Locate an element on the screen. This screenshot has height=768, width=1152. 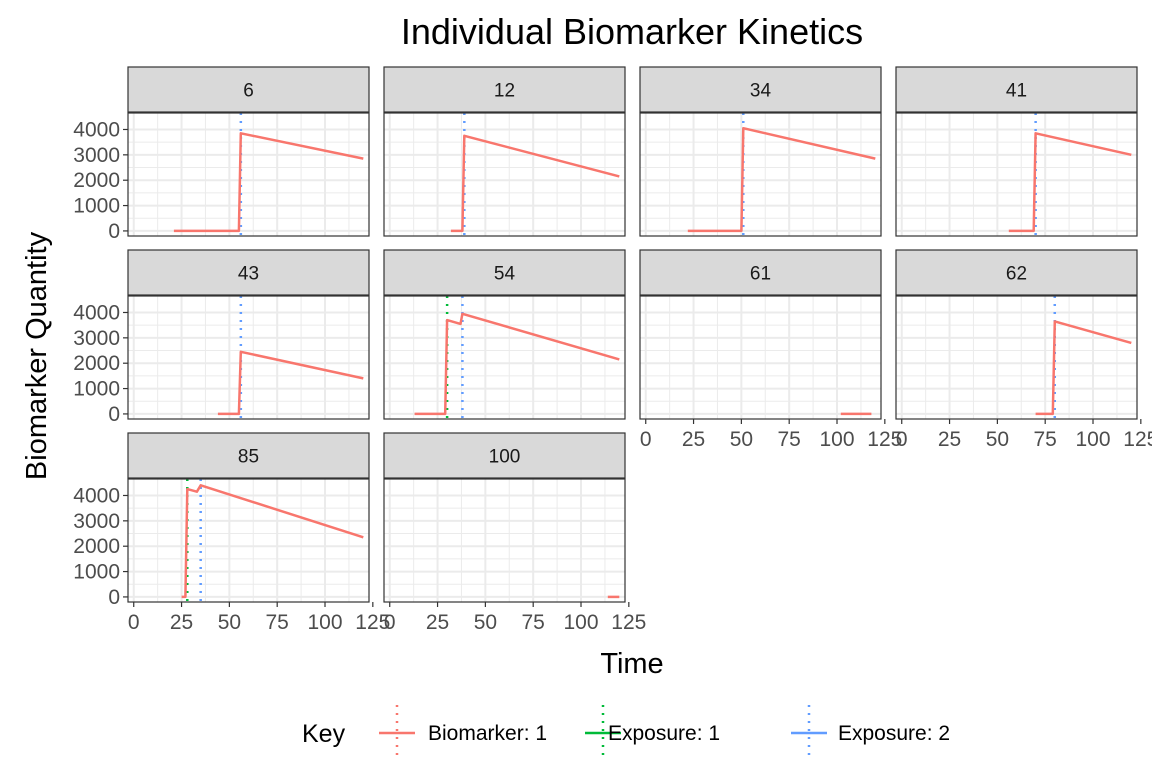
facet-panel: 54 is located at coordinates (504, 334).